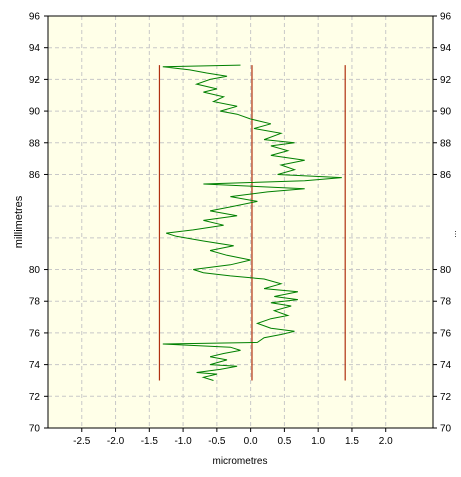 Image resolution: width=461 pixels, height=477 pixels. What do you see at coordinates (82, 441) in the screenshot?
I see `x-tick-label: -2.5` at bounding box center [82, 441].